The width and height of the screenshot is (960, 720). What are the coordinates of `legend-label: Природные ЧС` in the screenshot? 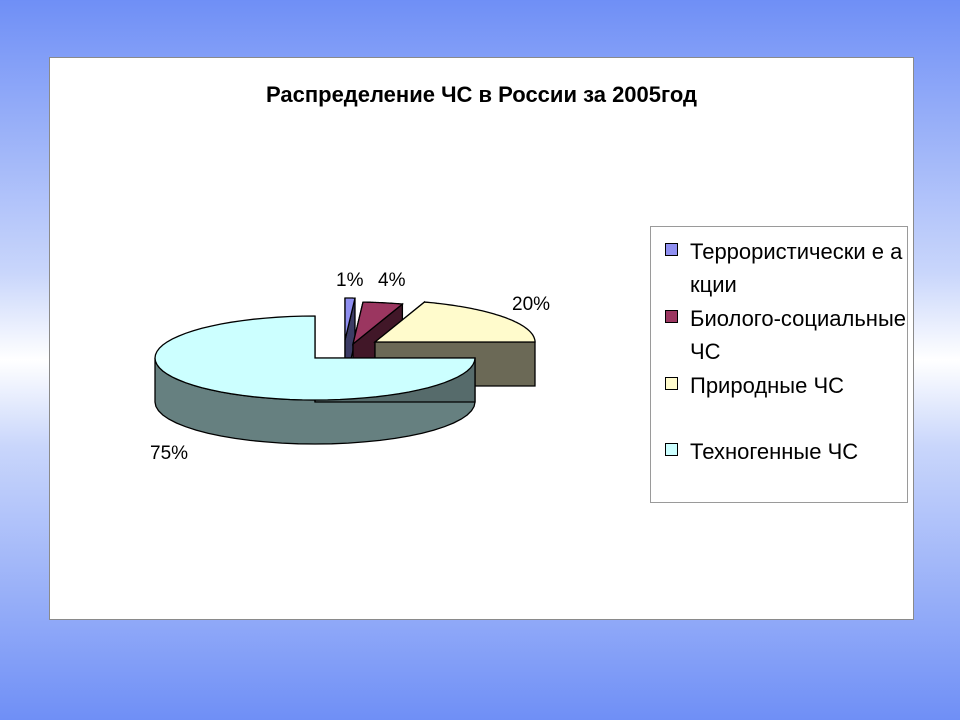 It's located at (767, 385).